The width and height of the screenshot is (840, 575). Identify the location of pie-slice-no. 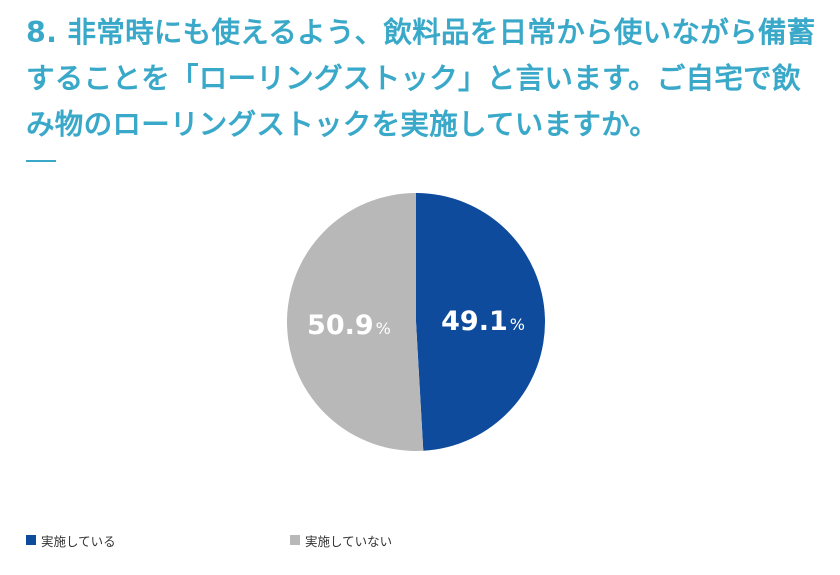
(355, 322).